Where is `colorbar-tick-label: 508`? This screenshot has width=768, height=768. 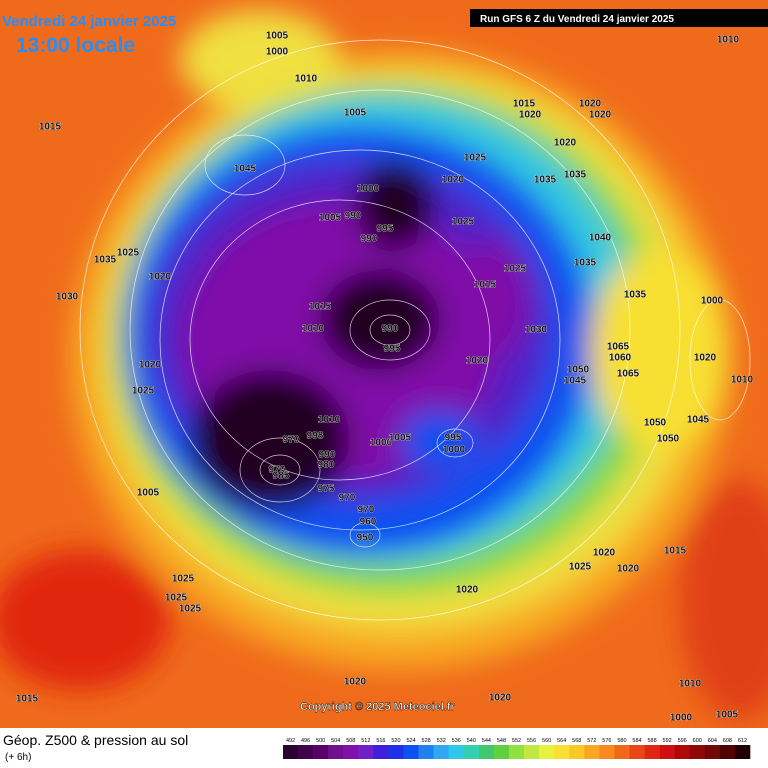 colorbar-tick-label: 508 is located at coordinates (350, 741).